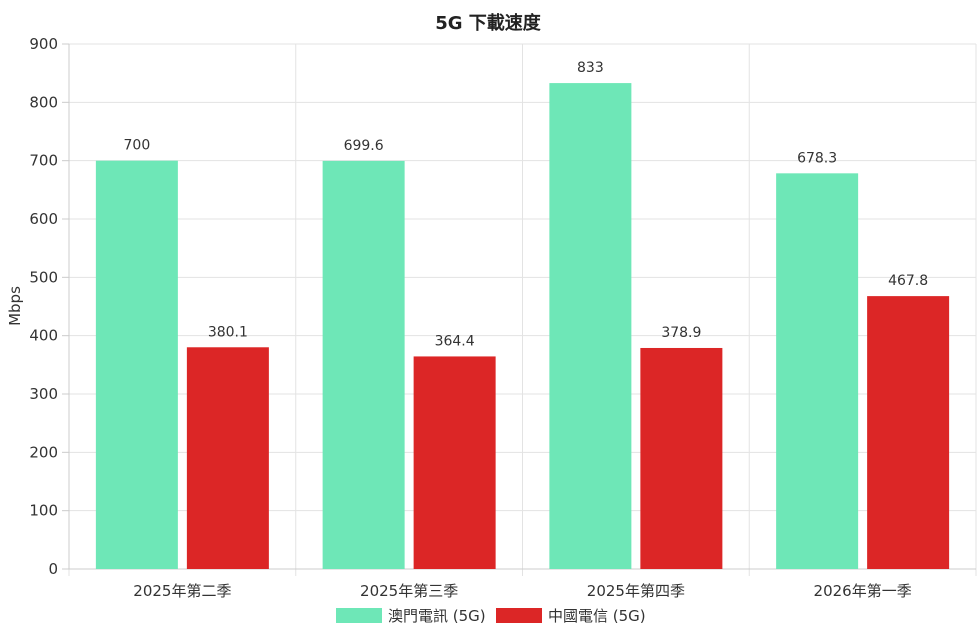  I want to click on y-tick-label: 0, so click(53, 569).